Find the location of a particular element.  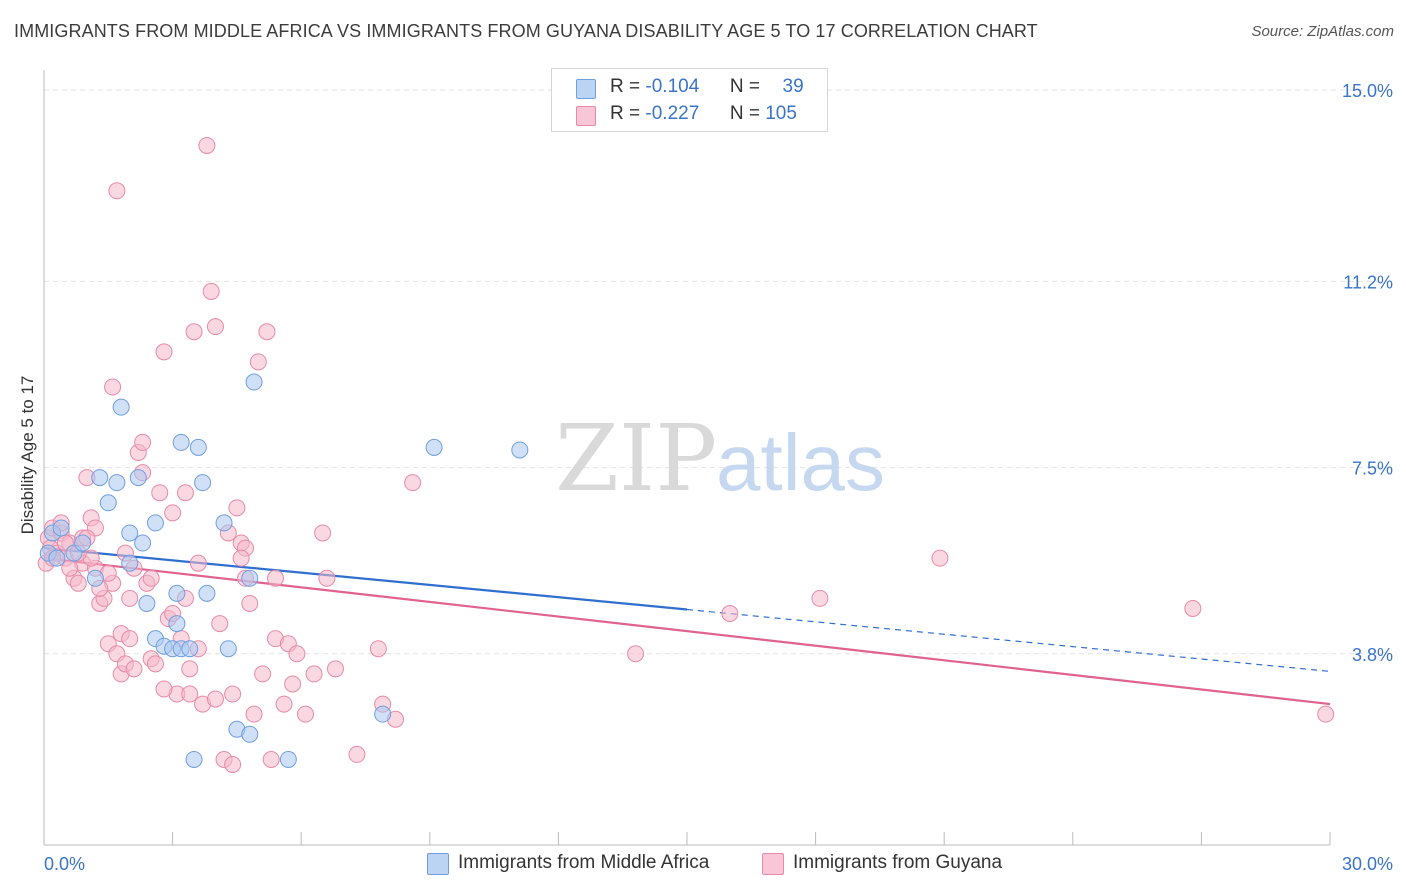

y-tick-label: 11.2% is located at coordinates (1368, 282).